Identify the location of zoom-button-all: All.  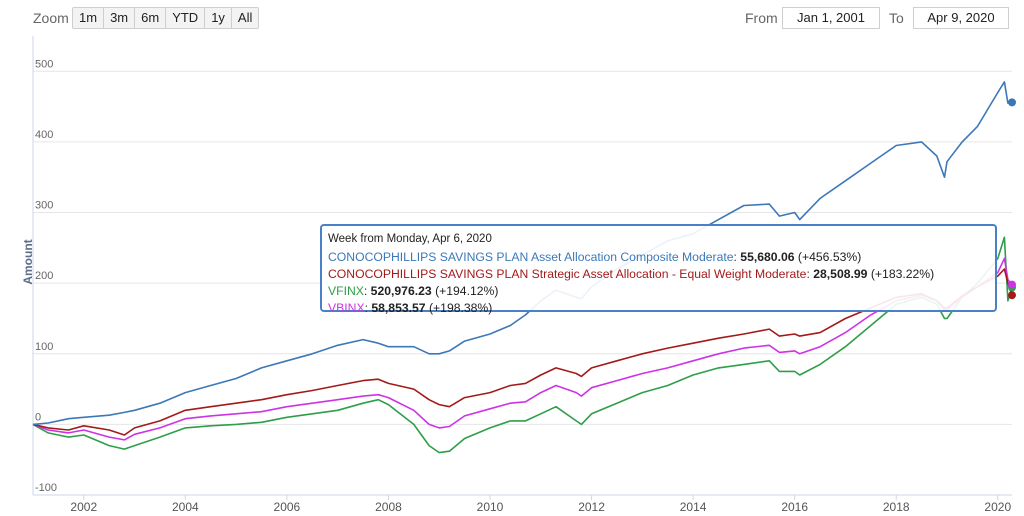
(245, 18).